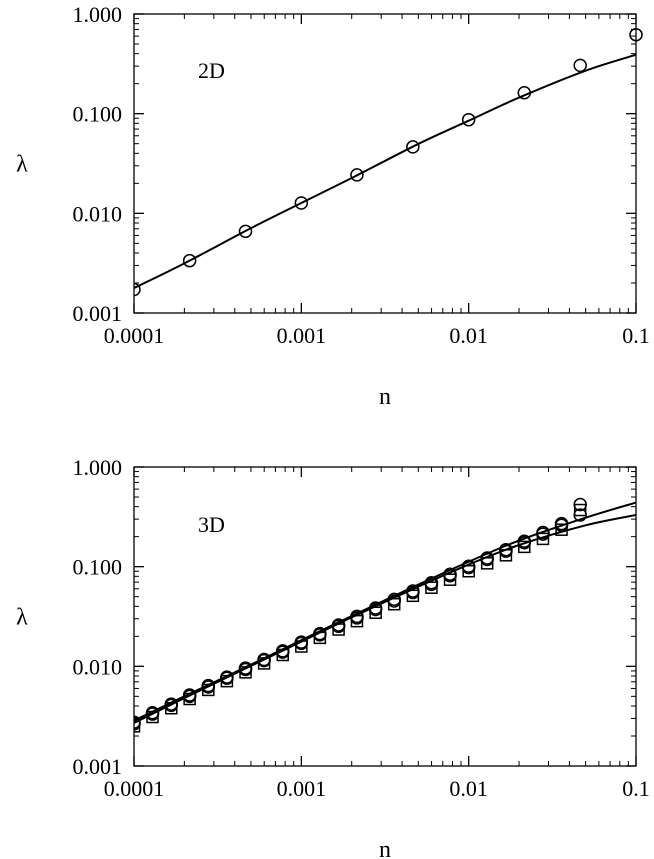 The width and height of the screenshot is (654, 859). I want to click on panel-label: 2D, so click(211, 70).